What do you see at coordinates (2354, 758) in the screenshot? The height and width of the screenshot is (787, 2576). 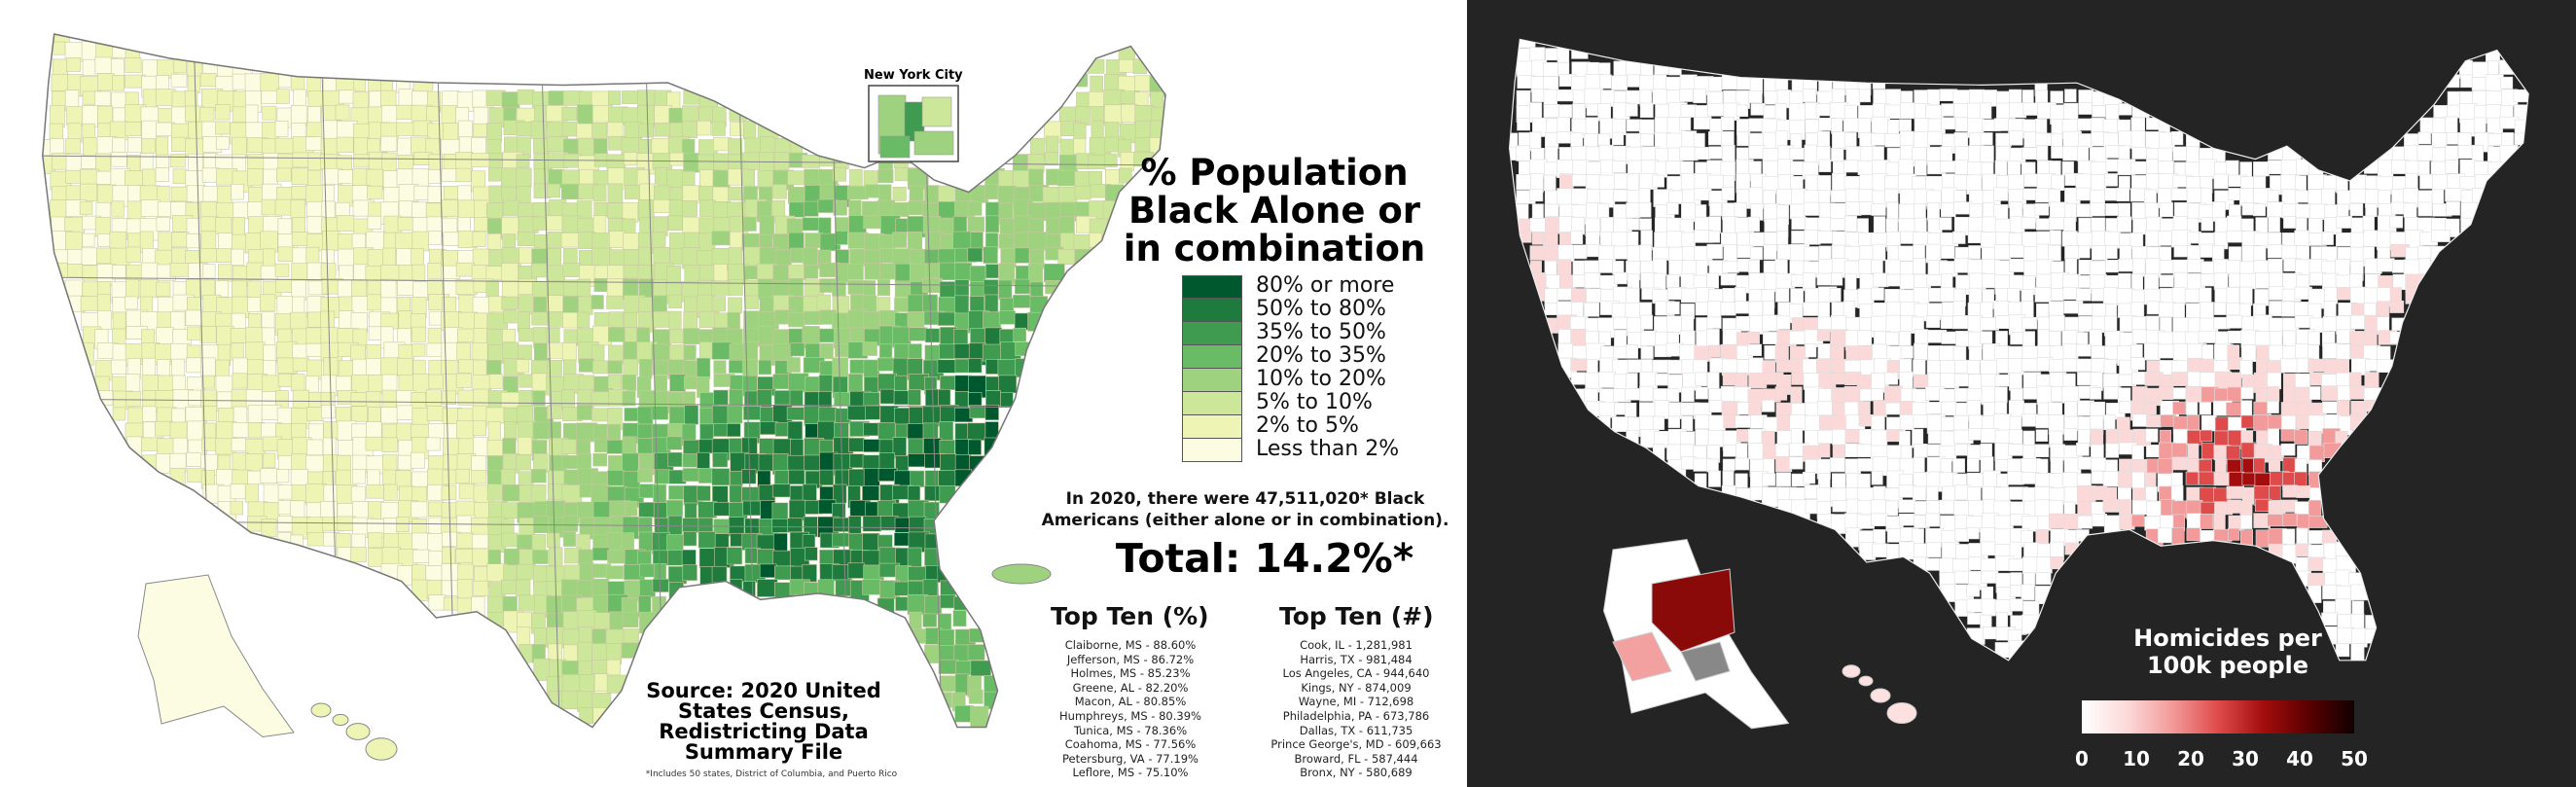 I see `colorbar-tick-label: 50` at bounding box center [2354, 758].